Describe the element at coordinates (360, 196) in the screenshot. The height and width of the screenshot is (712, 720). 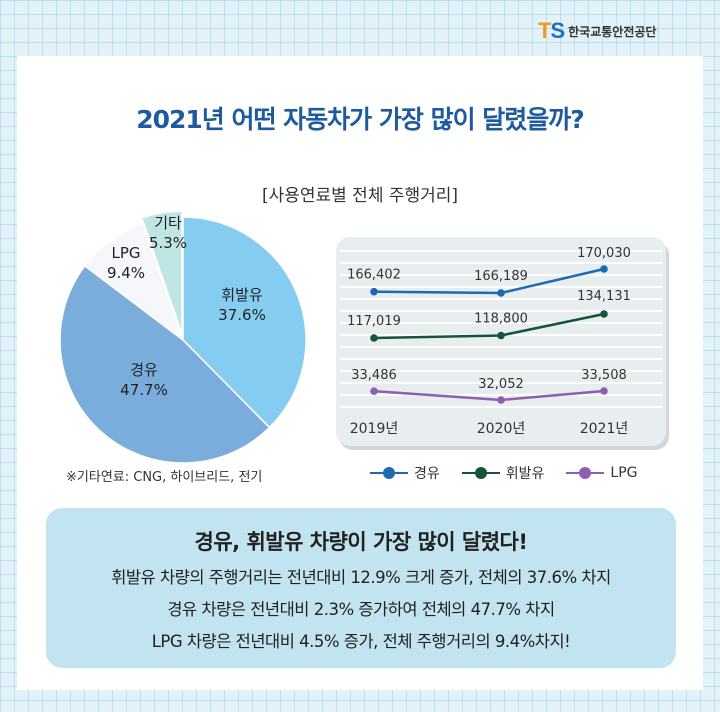
I see `chart-title: [사용연료별 전체 주행거리]` at that location.